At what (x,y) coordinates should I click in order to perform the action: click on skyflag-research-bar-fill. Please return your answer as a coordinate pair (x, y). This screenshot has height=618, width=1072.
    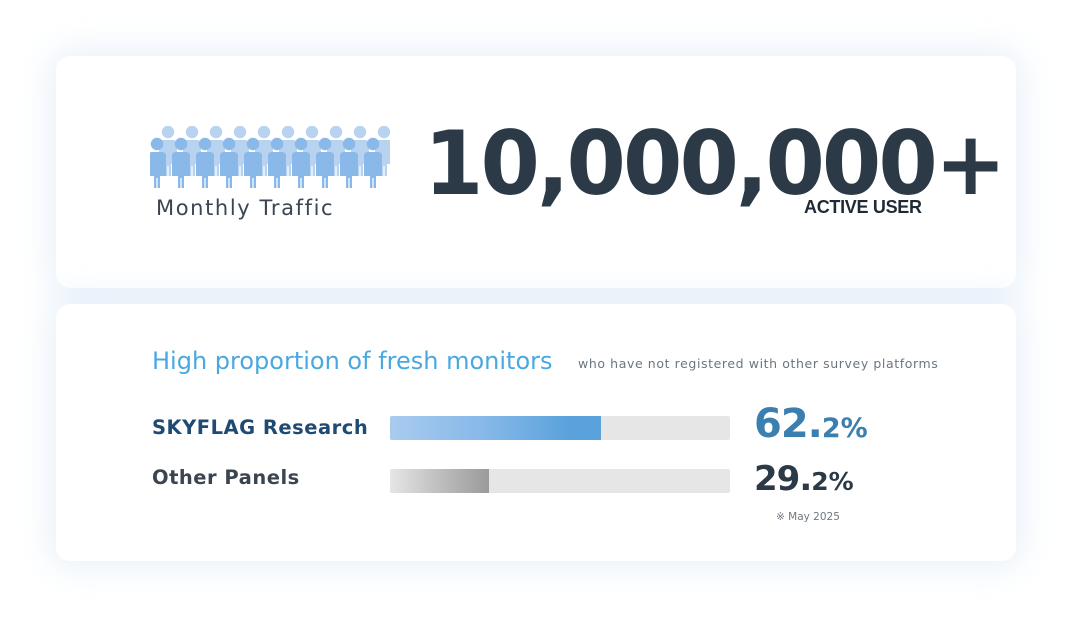
    Looking at the image, I should click on (496, 428).